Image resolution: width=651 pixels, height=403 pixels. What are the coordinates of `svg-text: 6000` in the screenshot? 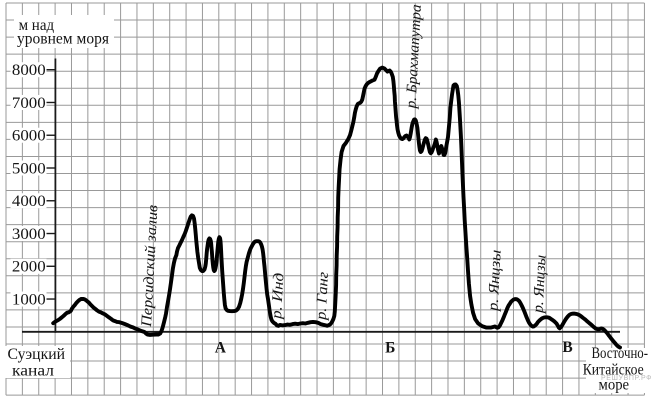 It's located at (29, 136).